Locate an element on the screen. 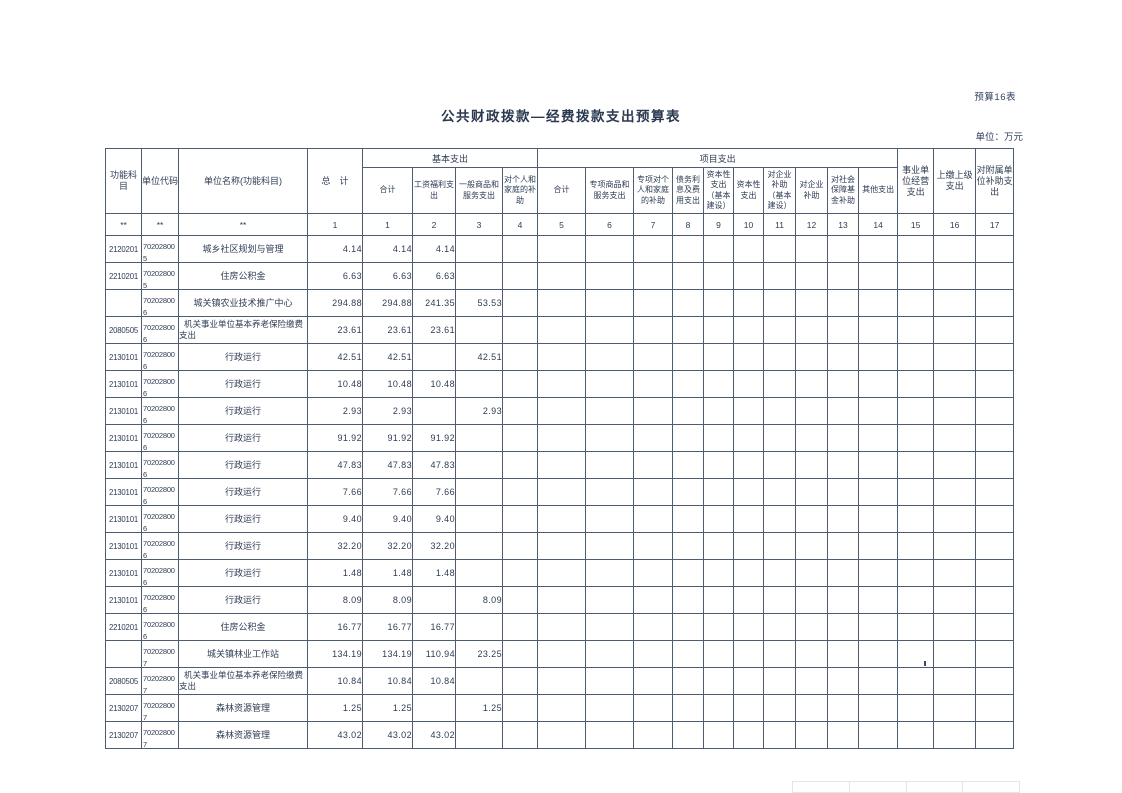 This screenshot has width=1122, height=793. sub-column-header: 对企业补助 is located at coordinates (812, 190).